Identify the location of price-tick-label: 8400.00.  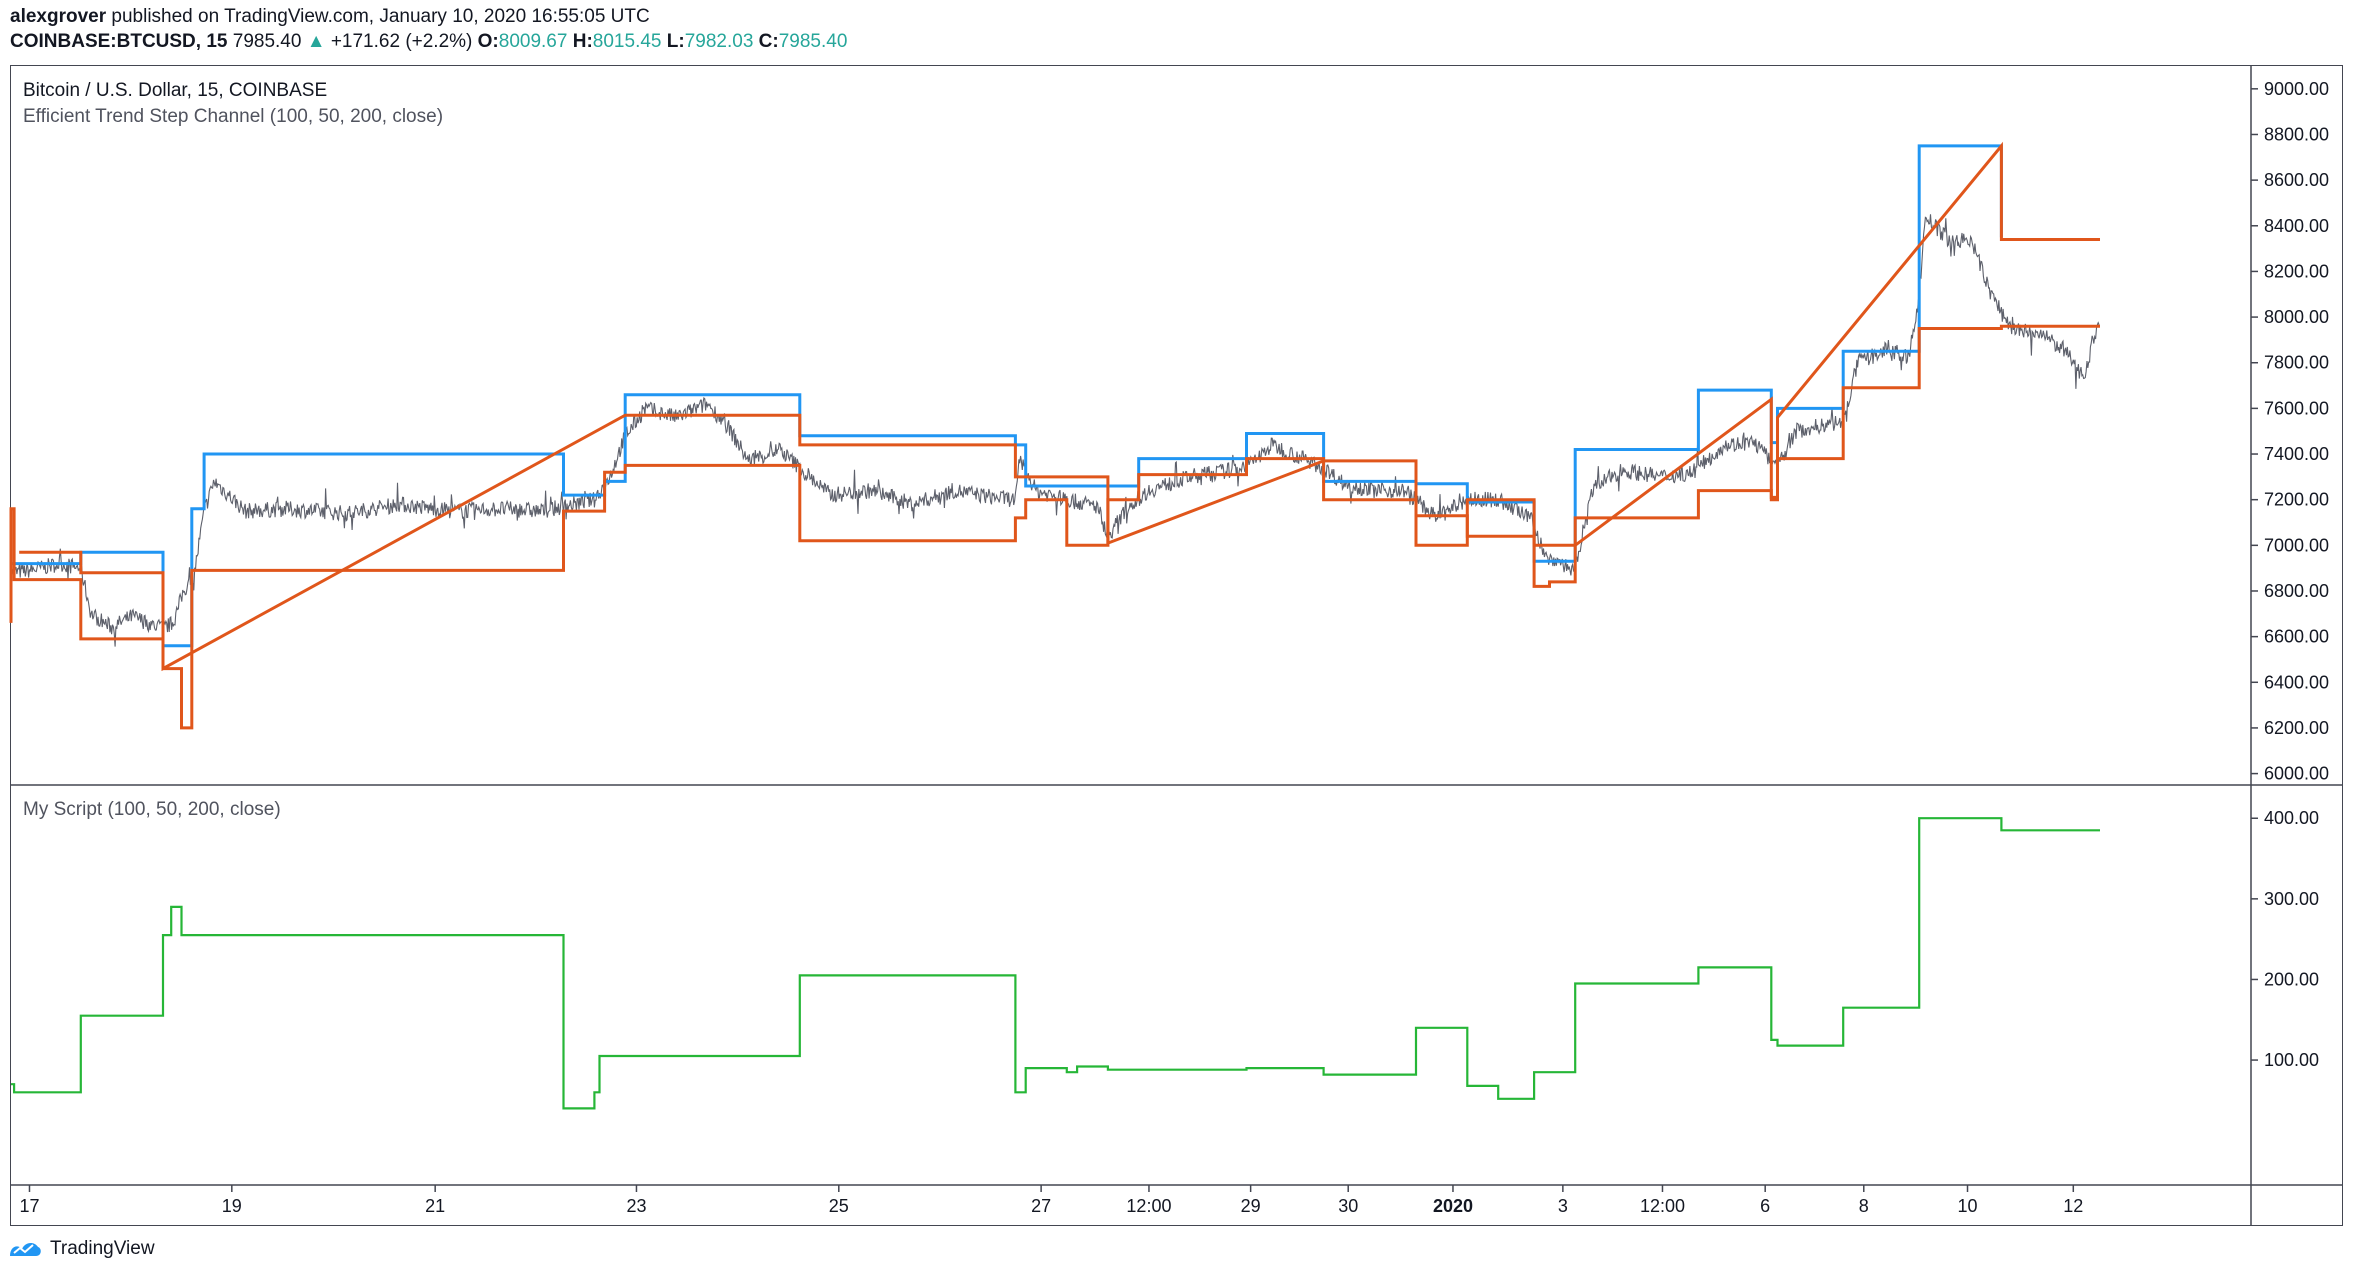
(2296, 226).